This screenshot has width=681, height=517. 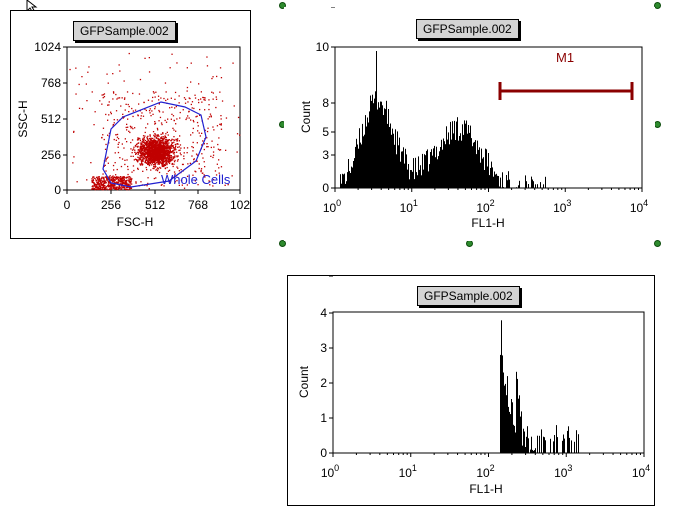 What do you see at coordinates (657, 124) in the screenshot?
I see `resize-handle-mr` at bounding box center [657, 124].